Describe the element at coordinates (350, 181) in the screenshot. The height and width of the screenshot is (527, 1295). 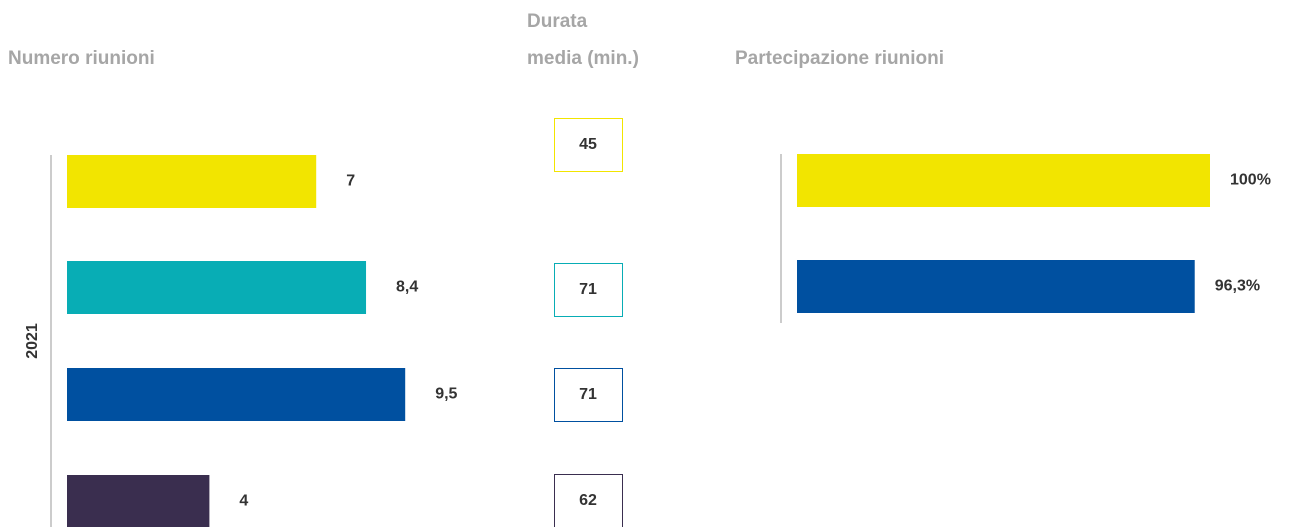
I see `value-label: 7` at that location.